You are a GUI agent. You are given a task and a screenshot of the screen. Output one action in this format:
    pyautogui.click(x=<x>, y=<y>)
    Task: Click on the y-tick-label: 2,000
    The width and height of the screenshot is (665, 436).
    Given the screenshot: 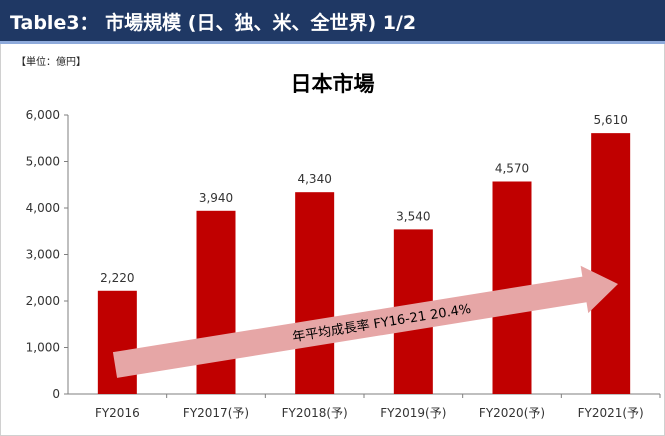 What is the action you would take?
    pyautogui.click(x=43, y=301)
    